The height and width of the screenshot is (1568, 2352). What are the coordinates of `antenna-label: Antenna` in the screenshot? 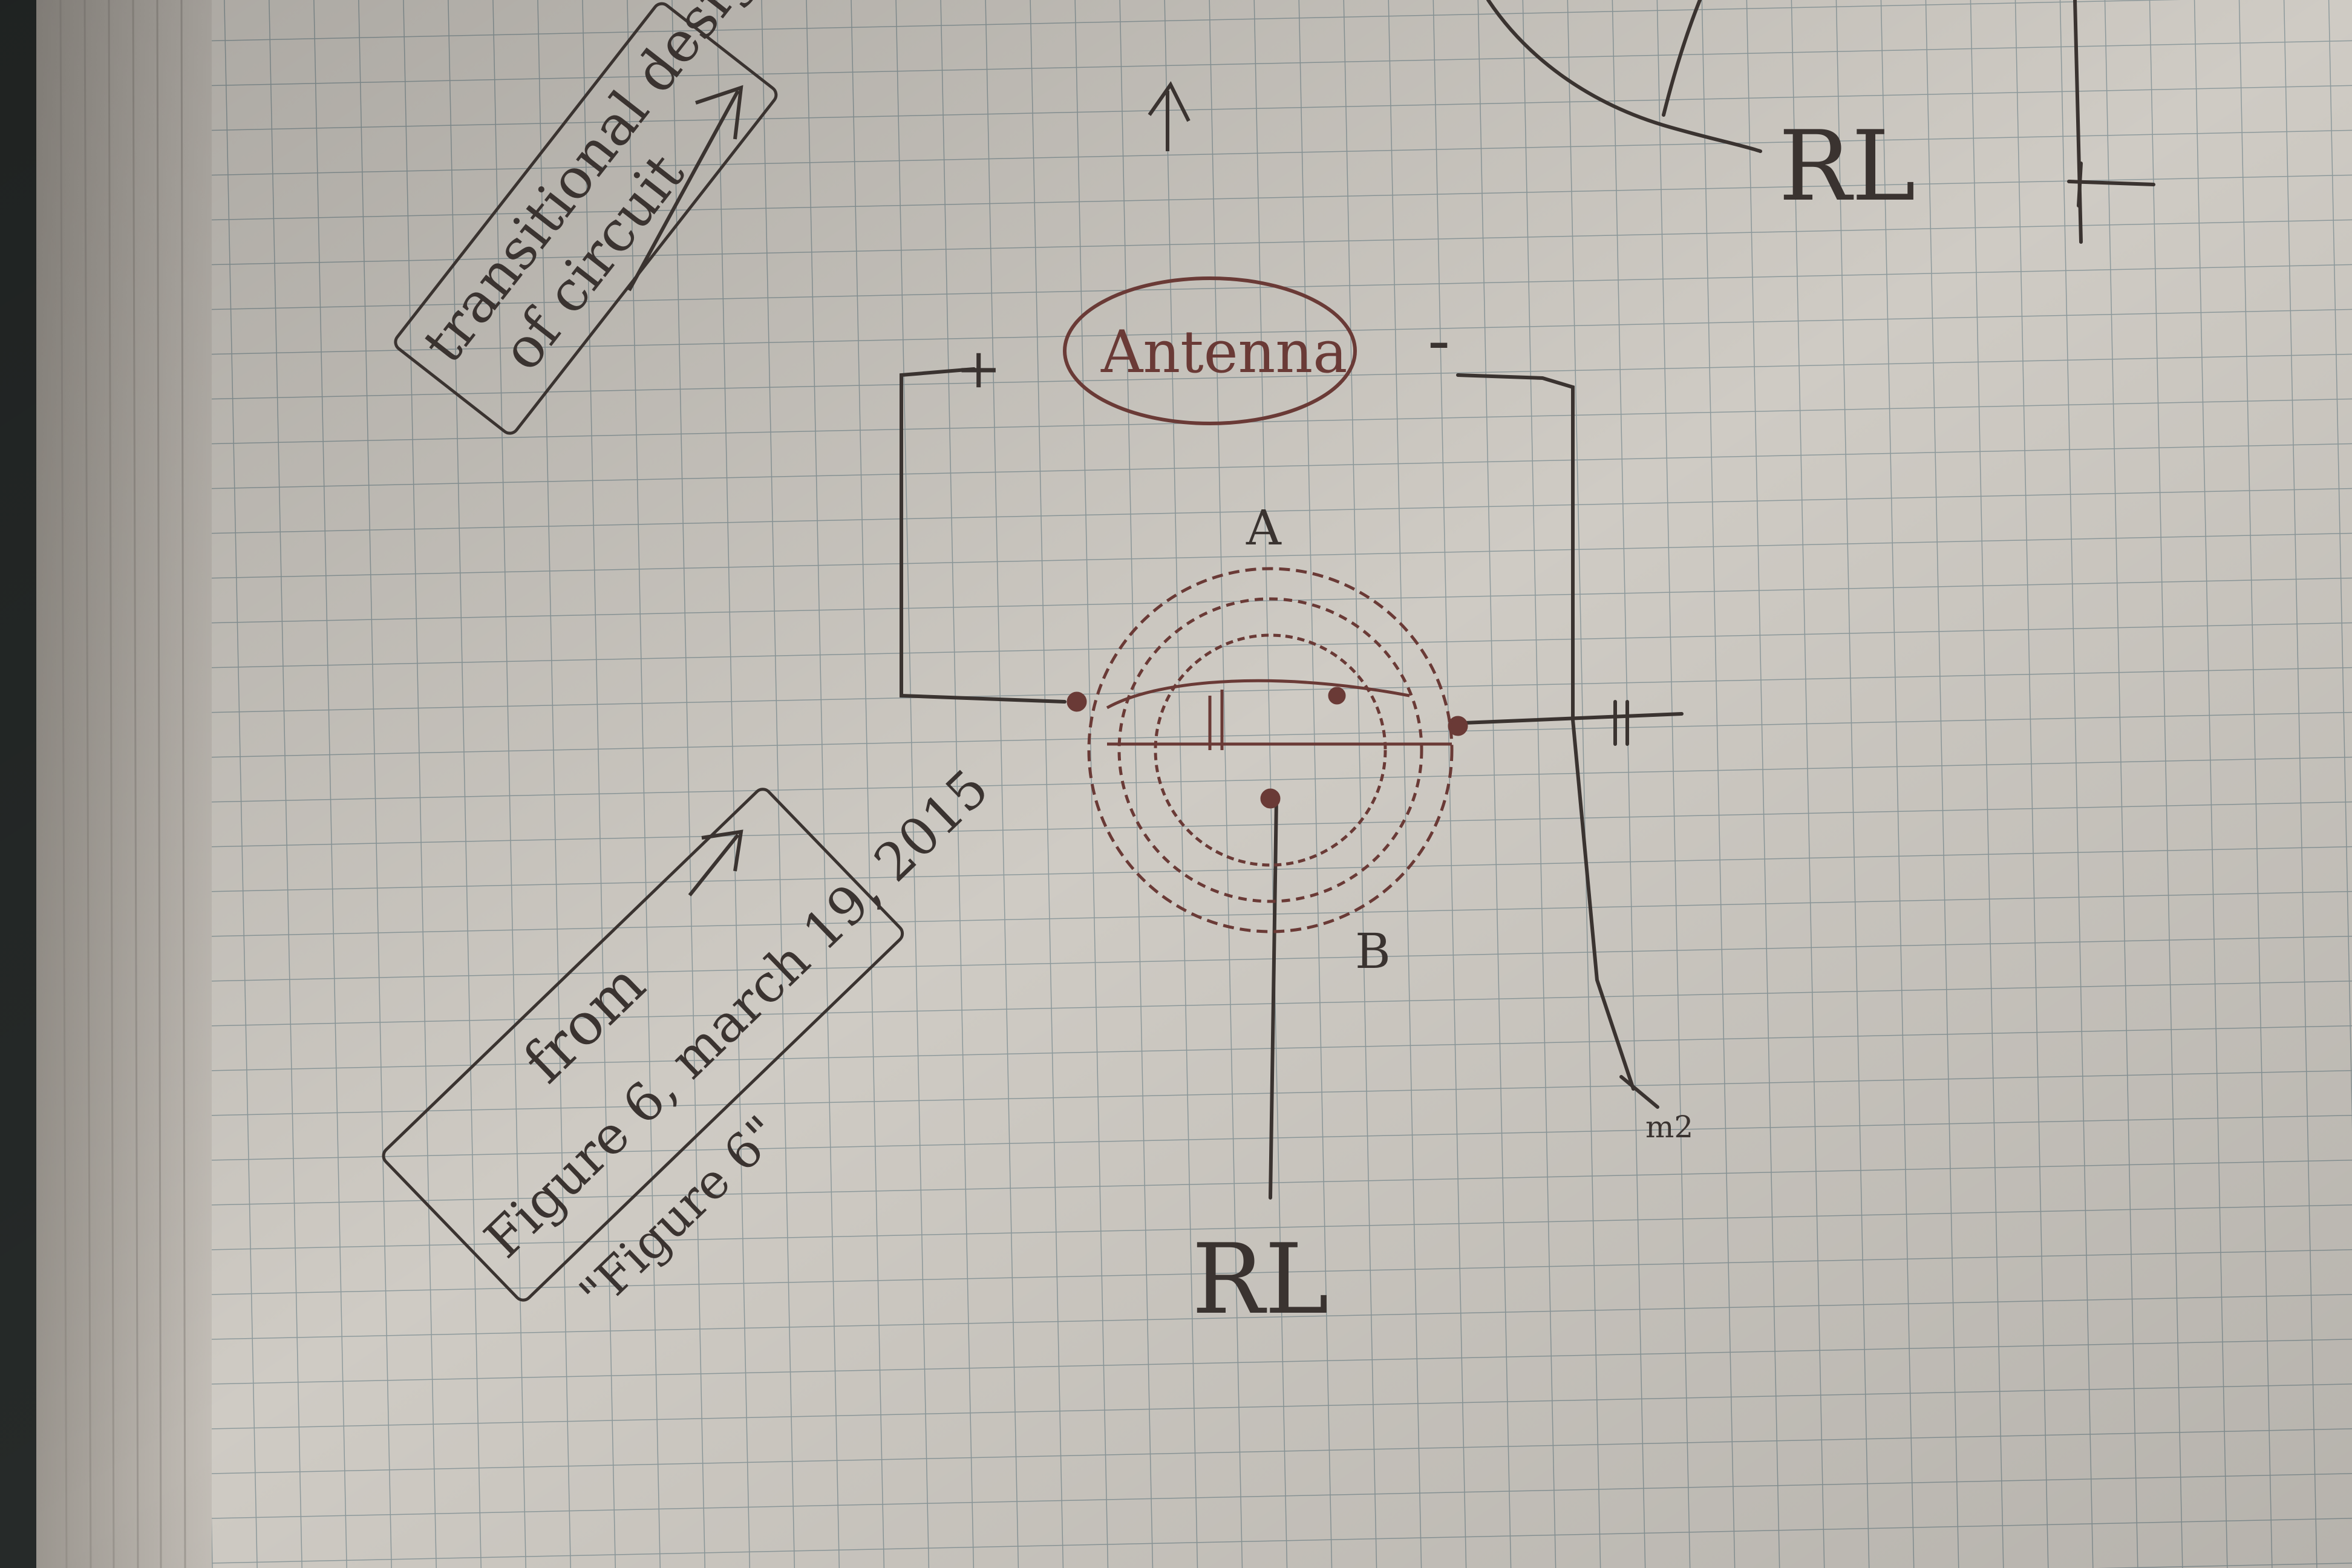 It's located at (1223, 352).